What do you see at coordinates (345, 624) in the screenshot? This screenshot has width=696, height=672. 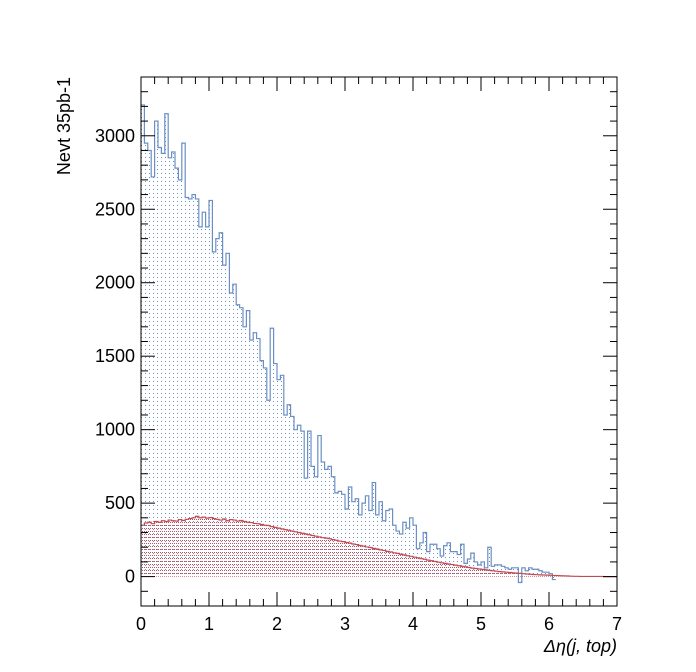 I see `x-tick-label: 3` at bounding box center [345, 624].